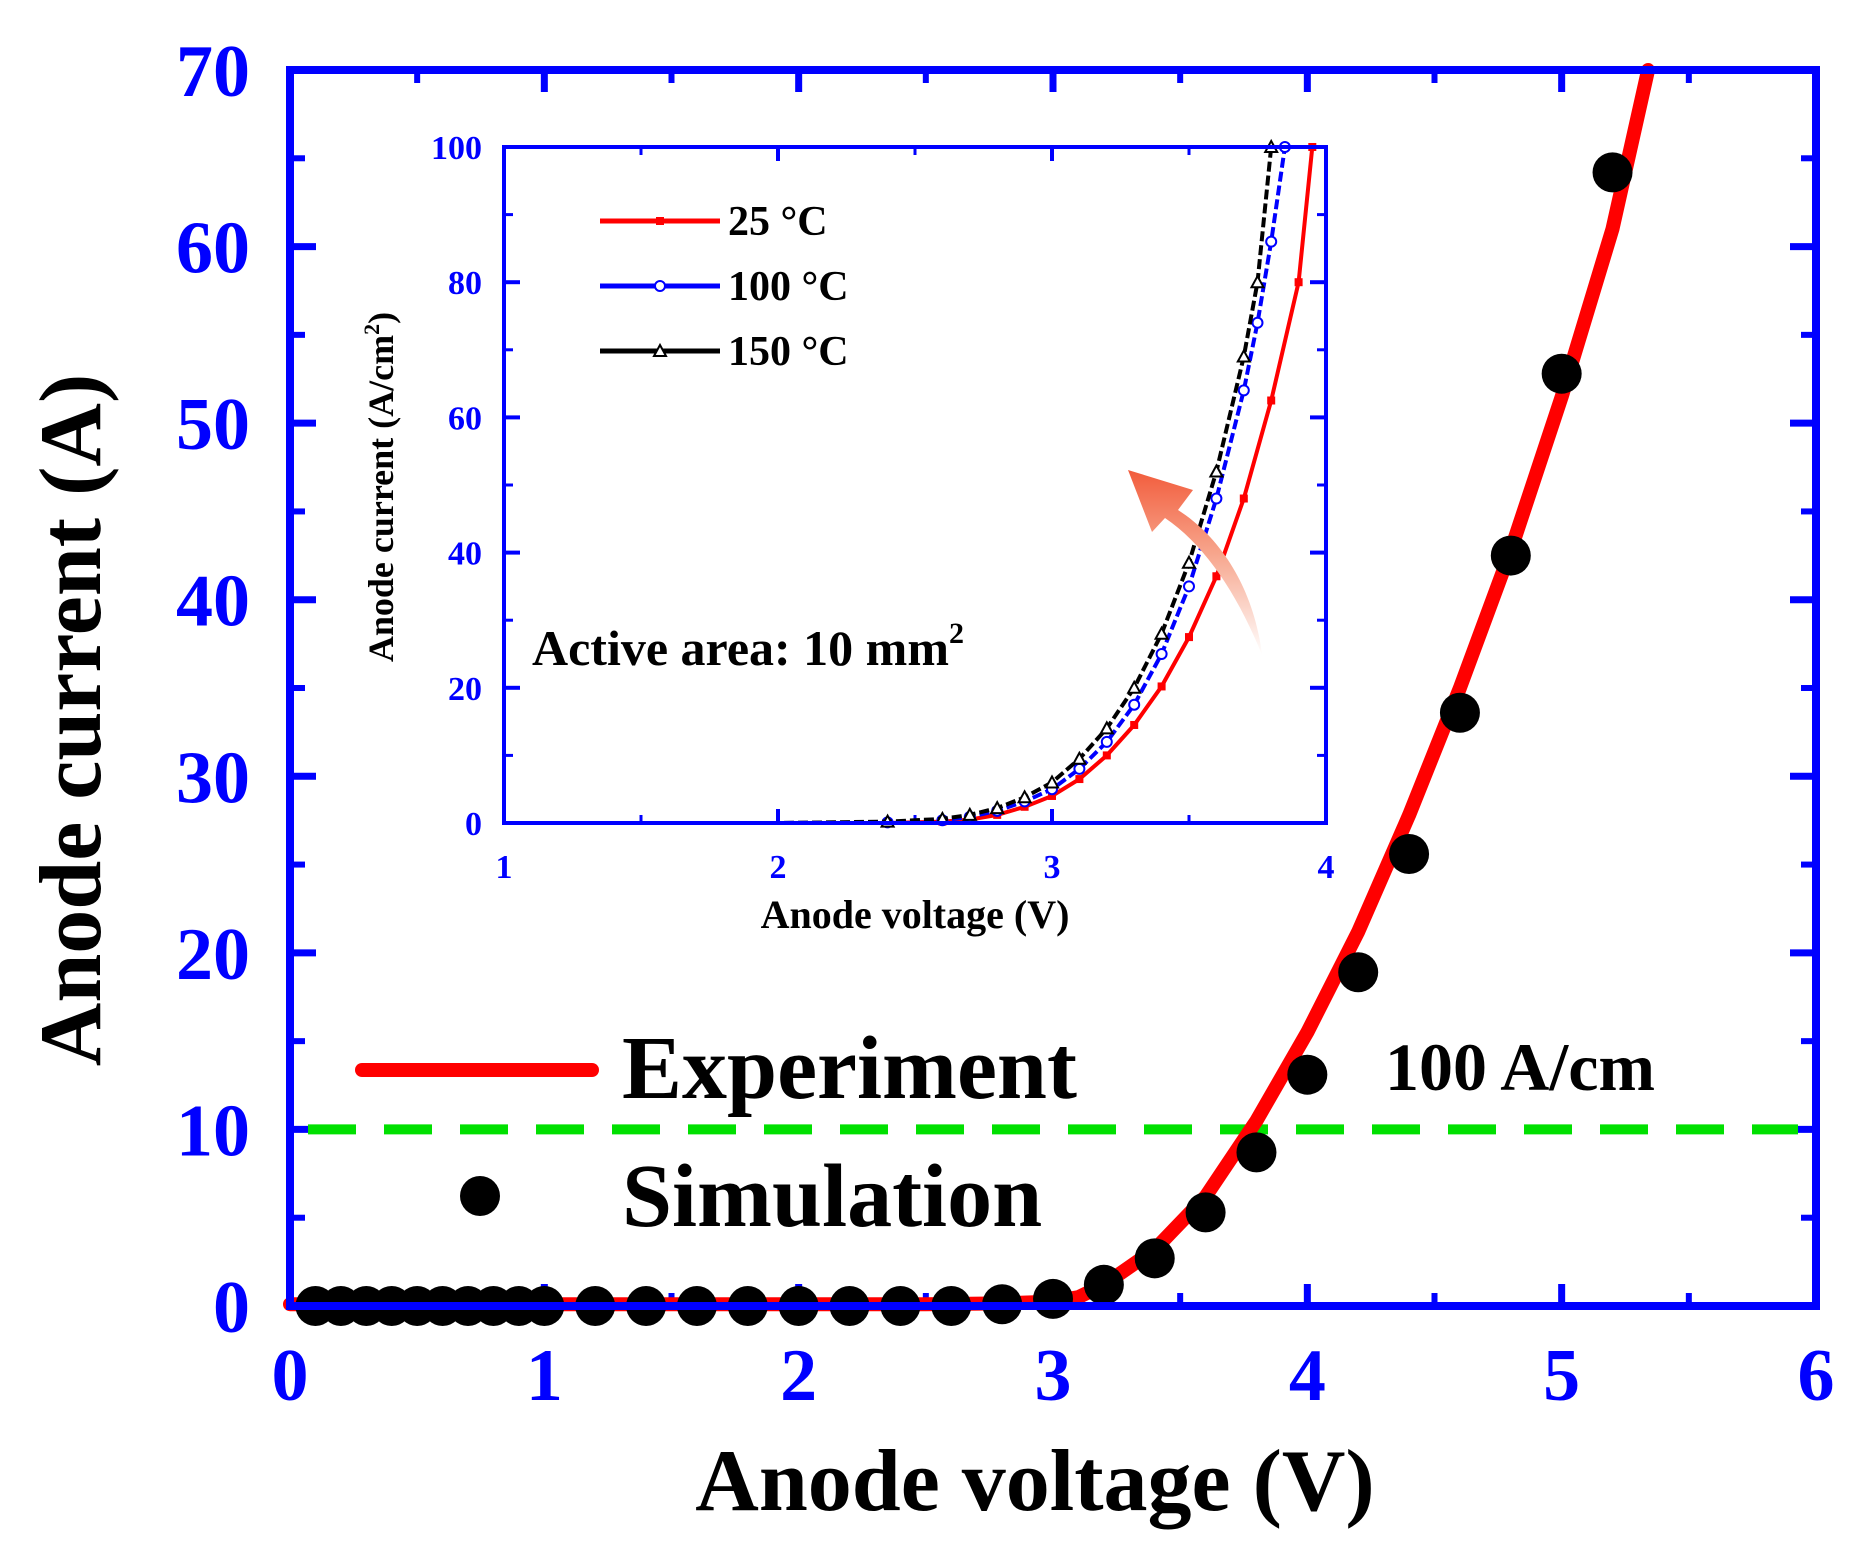  Describe the element at coordinates (456, 148) in the screenshot. I see `inset-y-tick-label: 100` at that location.